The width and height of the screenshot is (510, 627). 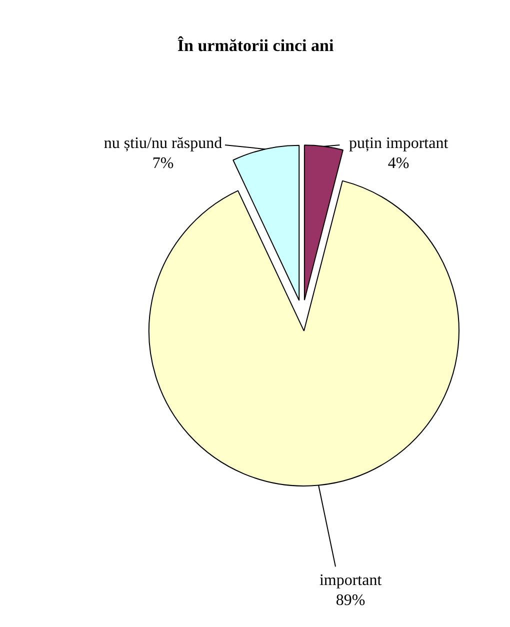 I want to click on legend-label: puțin important, so click(x=399, y=143).